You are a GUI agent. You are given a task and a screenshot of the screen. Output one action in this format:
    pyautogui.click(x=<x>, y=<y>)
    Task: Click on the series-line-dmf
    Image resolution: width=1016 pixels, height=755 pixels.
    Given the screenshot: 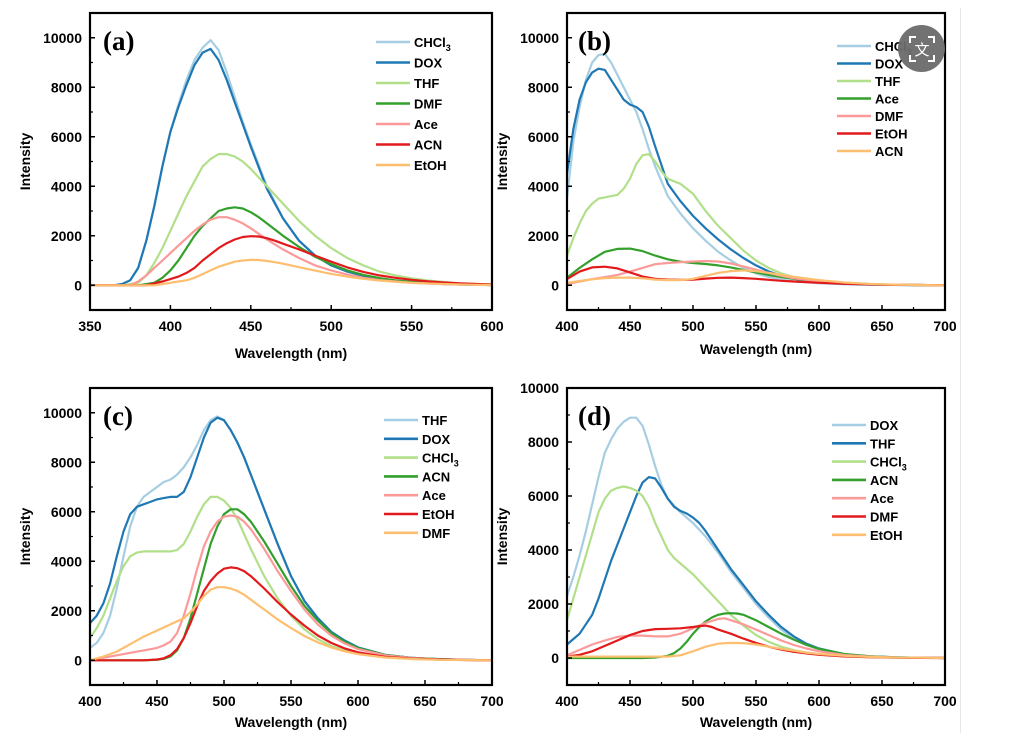 What is the action you would take?
    pyautogui.click(x=291, y=624)
    